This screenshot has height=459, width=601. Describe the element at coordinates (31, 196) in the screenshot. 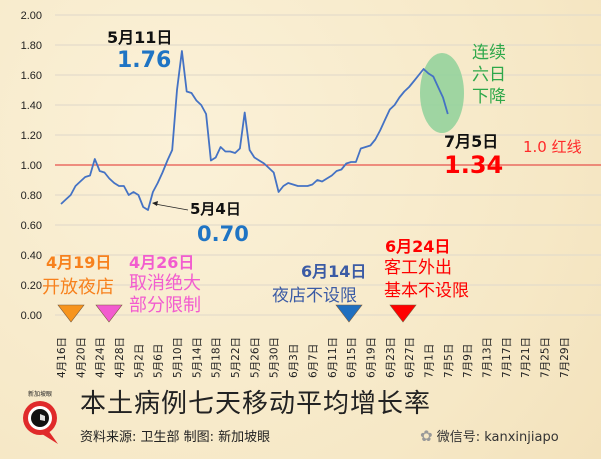

I see `y-tick-label: 0.80` at that location.